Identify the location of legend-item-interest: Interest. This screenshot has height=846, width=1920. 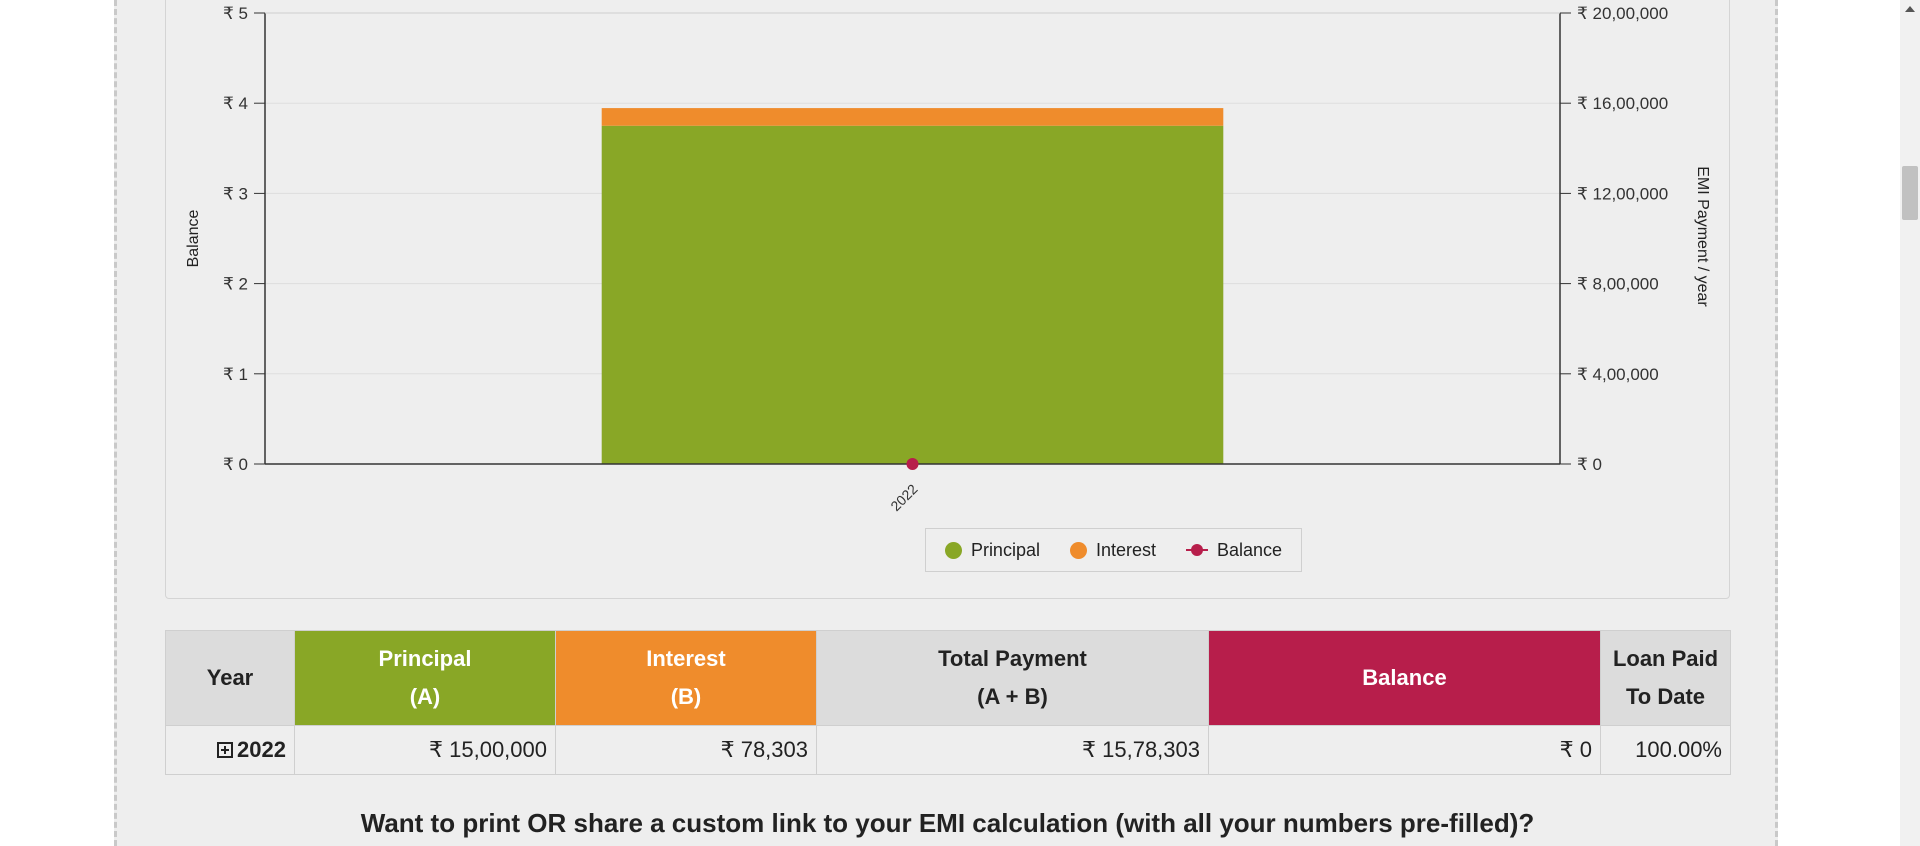
(1112, 550).